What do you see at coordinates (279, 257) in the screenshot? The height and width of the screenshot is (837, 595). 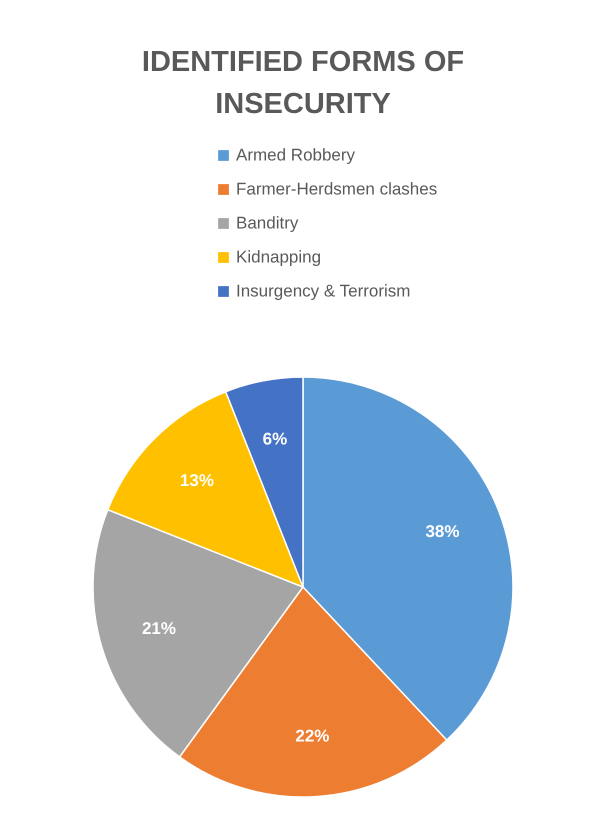 I see `legend-label: Kidnapping` at bounding box center [279, 257].